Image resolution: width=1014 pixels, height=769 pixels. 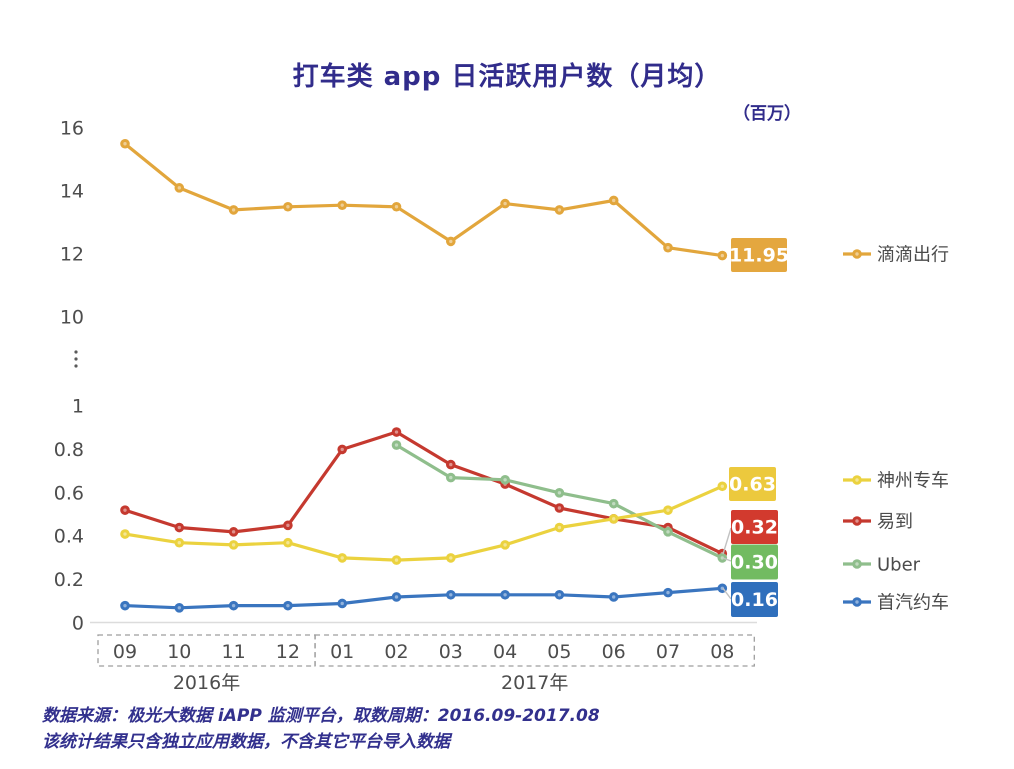 I want to click on x-axis-month-tick: 05, so click(x=559, y=652).